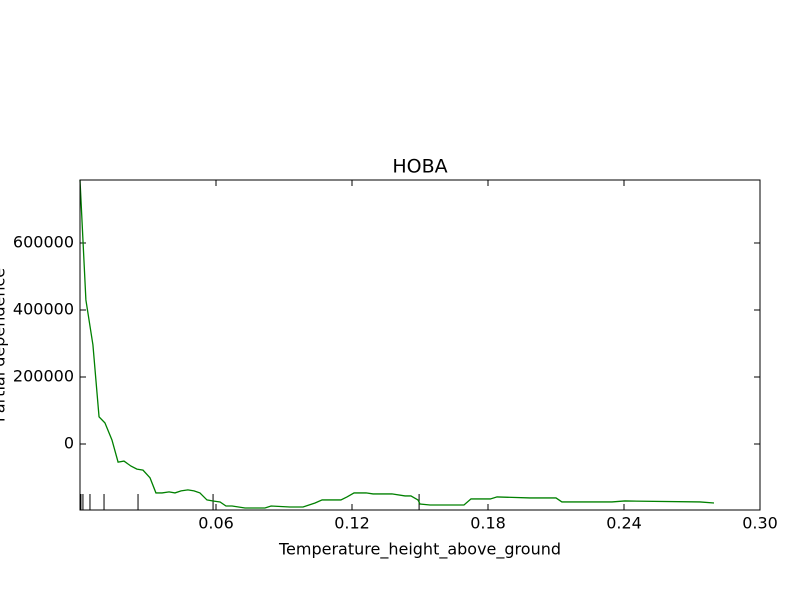  I want to click on x-tick-label: 0.12, so click(352, 523).